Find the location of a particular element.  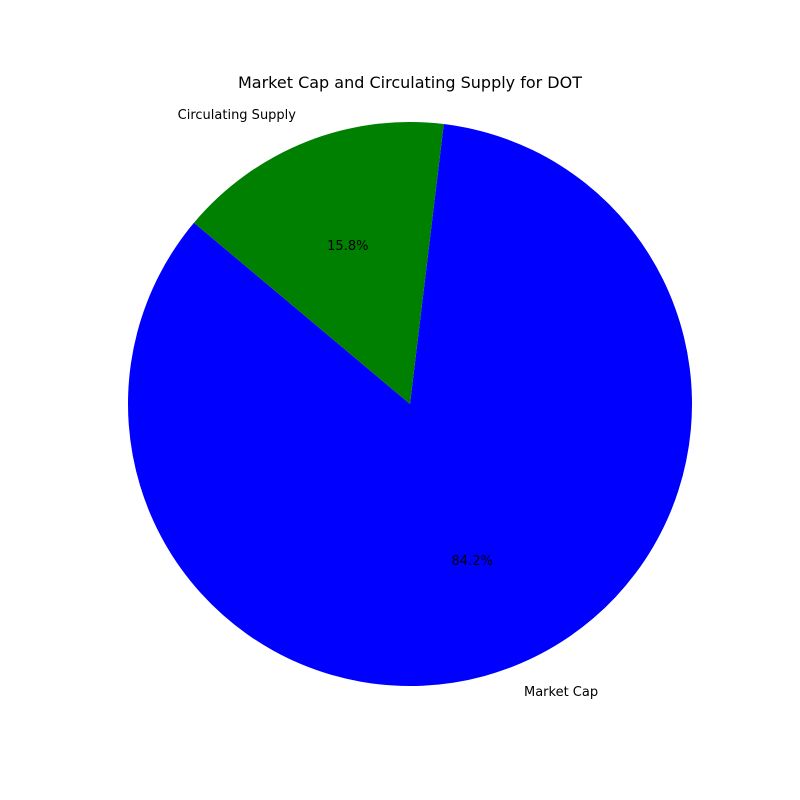

slice-label-circulating-supply: Circulating Supply is located at coordinates (237, 115).